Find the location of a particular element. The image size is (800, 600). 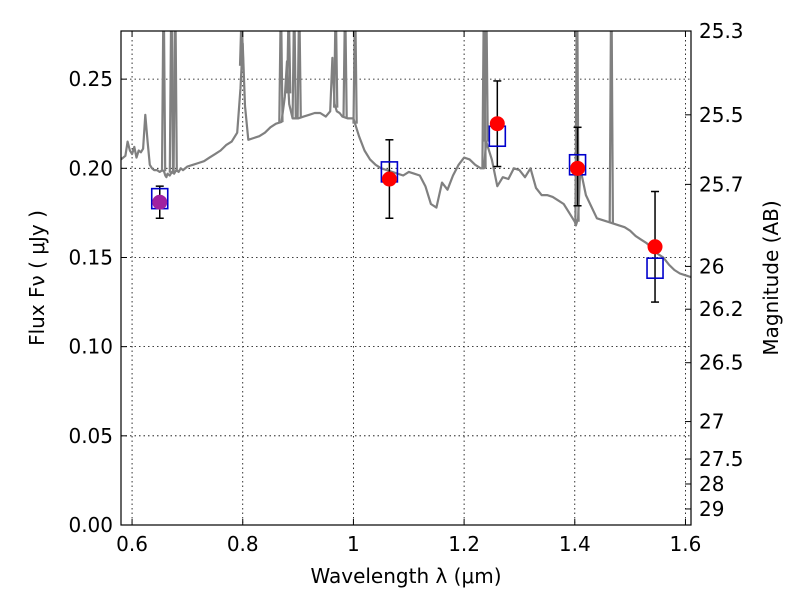

y2-tick-label: 25.7 is located at coordinates (721, 184).